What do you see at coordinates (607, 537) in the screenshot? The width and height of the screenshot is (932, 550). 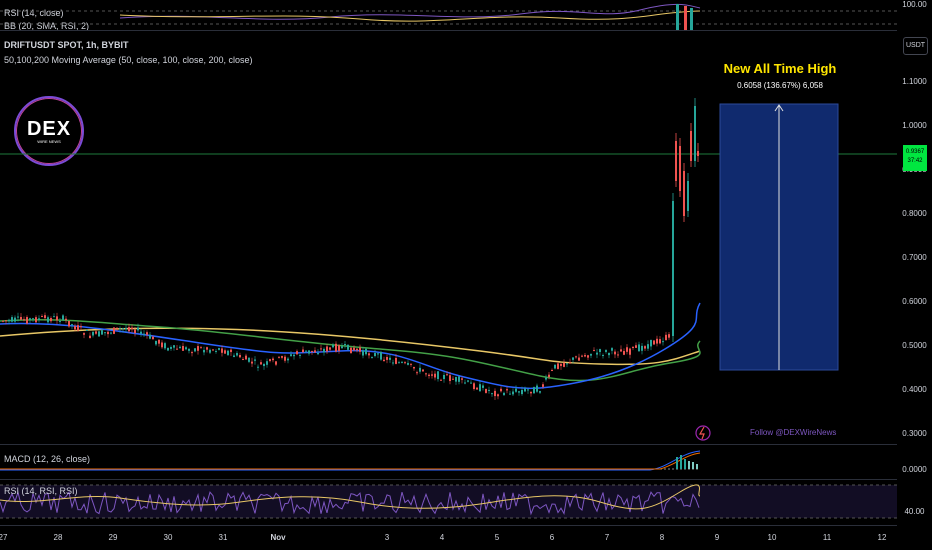 I see `time-tick: 7` at bounding box center [607, 537].